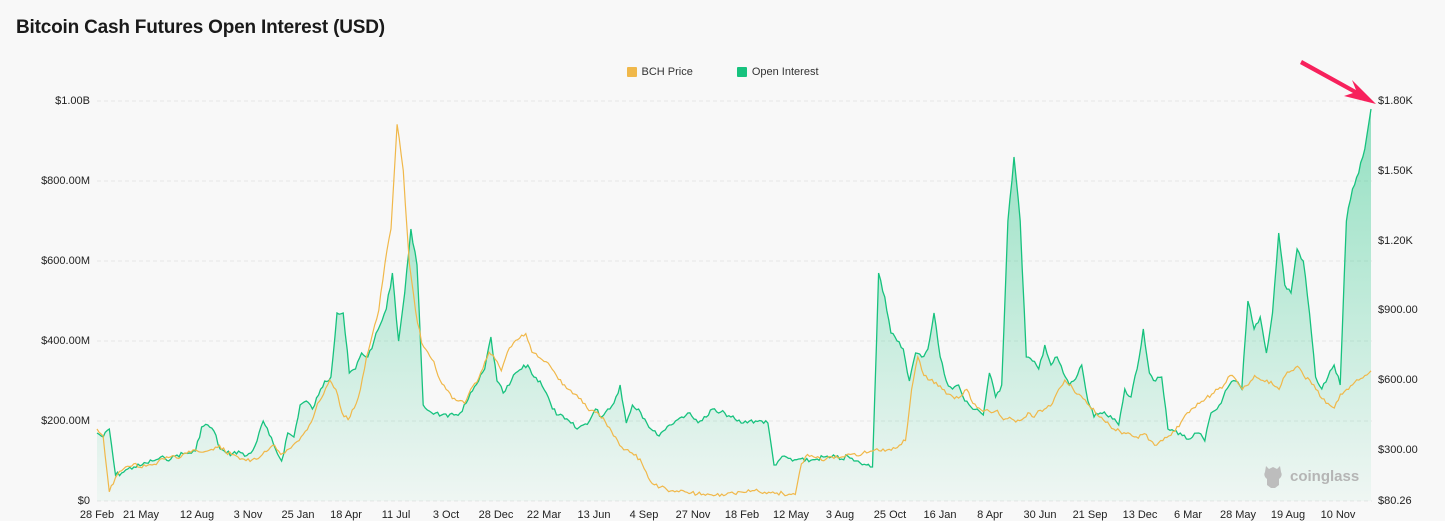 Image resolution: width=1445 pixels, height=521 pixels. What do you see at coordinates (1188, 515) in the screenshot?
I see `x-tick: 6 Mar` at bounding box center [1188, 515].